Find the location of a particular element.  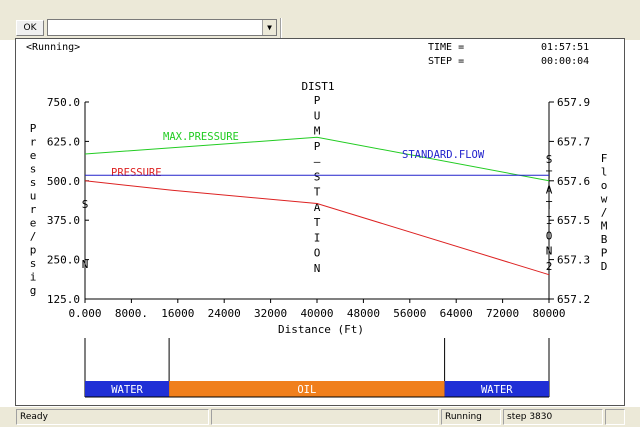

x-tick-label: 40000 is located at coordinates (316, 313).